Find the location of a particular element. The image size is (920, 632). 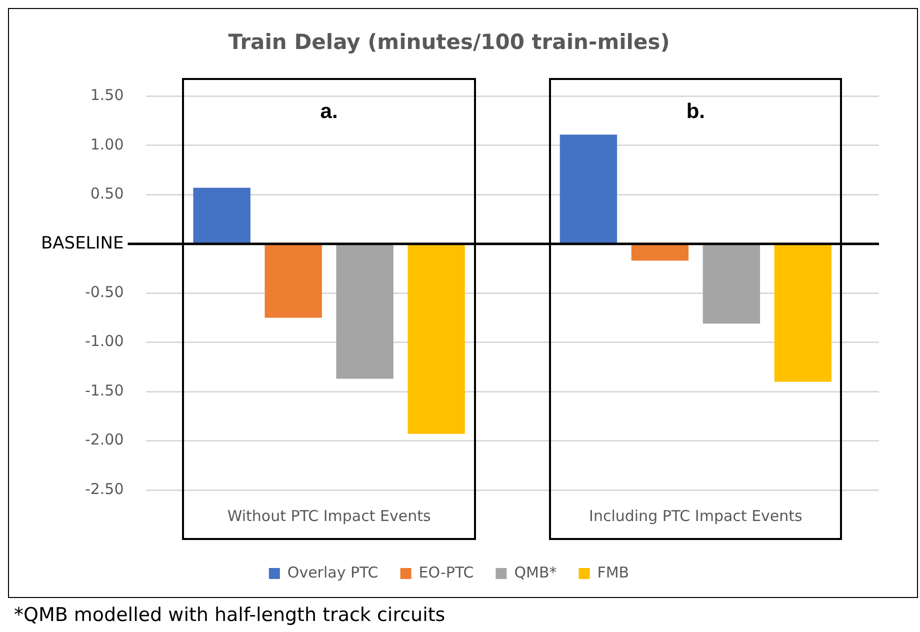

x-tick-label: Without PTC Impact Events is located at coordinates (329, 515).